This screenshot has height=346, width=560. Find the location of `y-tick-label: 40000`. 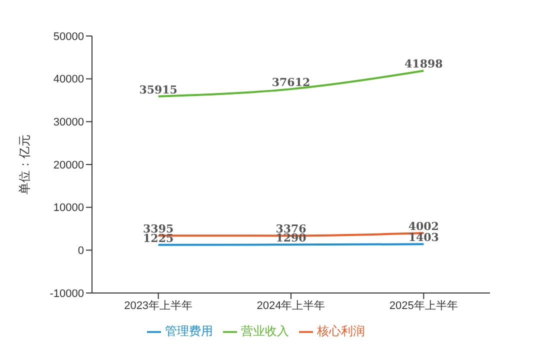

y-tick-label: 40000 is located at coordinates (68, 80).